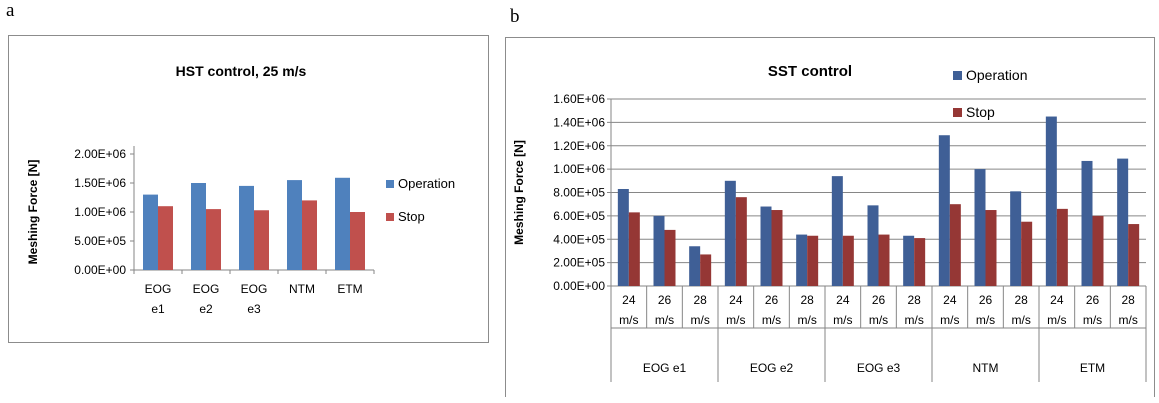 Image resolution: width=1159 pixels, height=403 pixels. I want to click on chart-b-ytick-label: 4.00E+05, so click(579, 239).